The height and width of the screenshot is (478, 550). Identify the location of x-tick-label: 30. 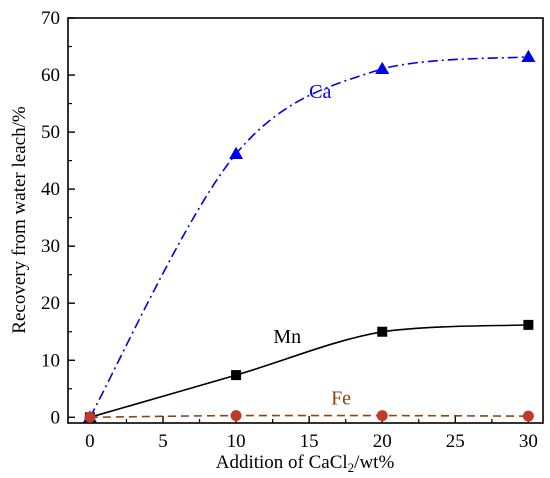
(528, 441).